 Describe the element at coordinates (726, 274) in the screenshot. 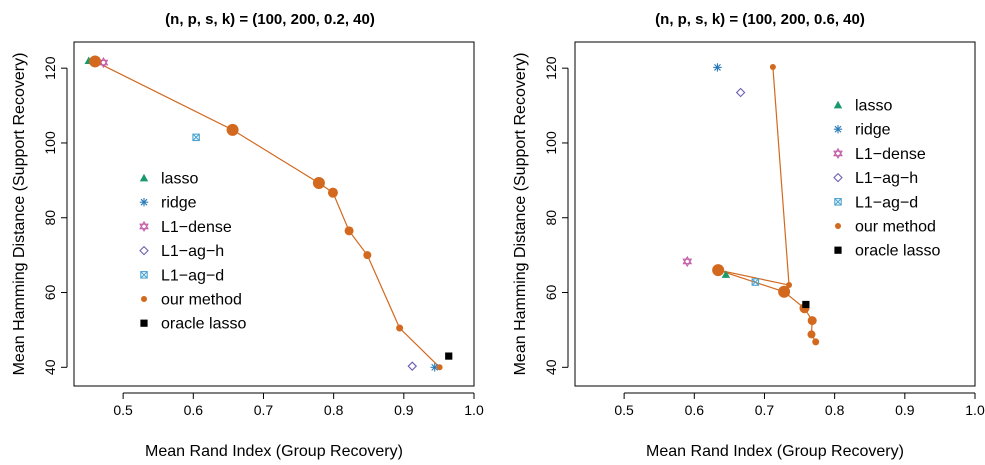

I see `lasso-point` at that location.